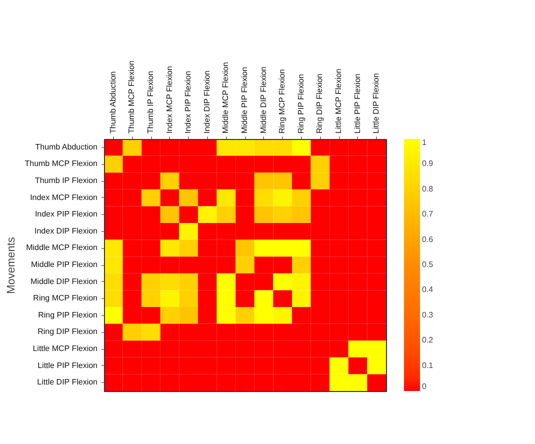 This screenshot has height=444, width=535. I want to click on color-bar-label: 0, so click(424, 386).